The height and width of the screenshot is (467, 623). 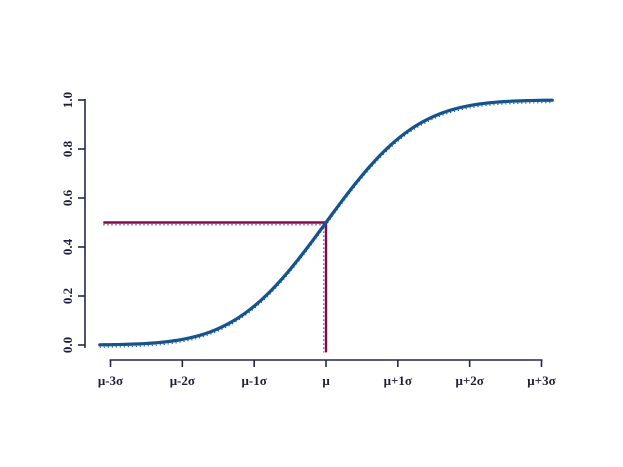 What do you see at coordinates (110, 380) in the screenshot?
I see `x-tick-label: μ-3σ` at bounding box center [110, 380].